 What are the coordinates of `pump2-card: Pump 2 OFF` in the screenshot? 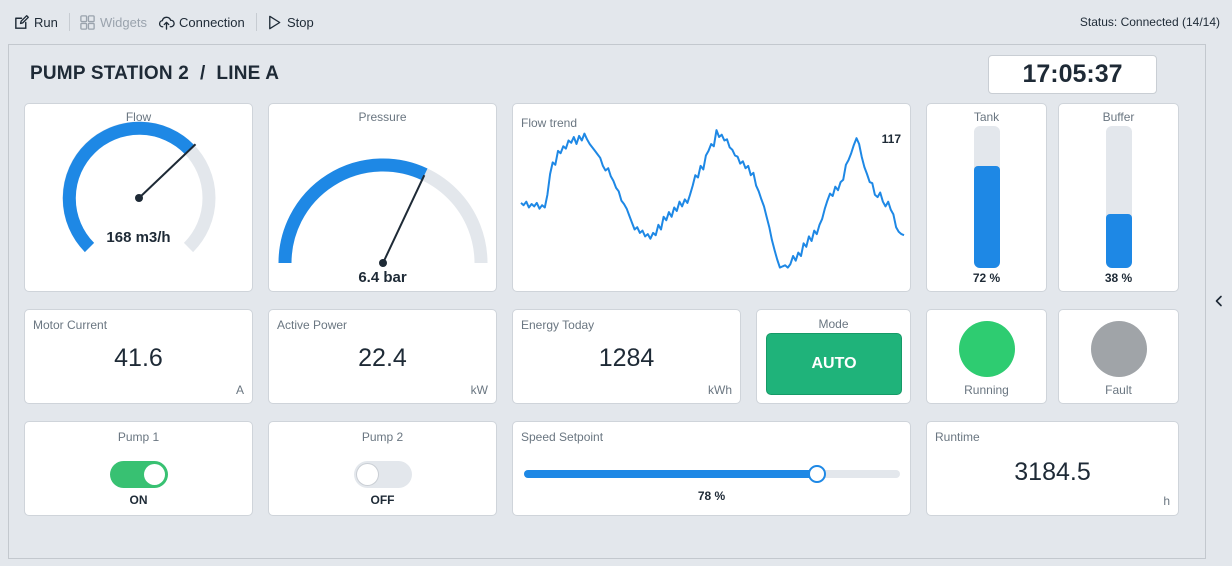 It's located at (382, 468).